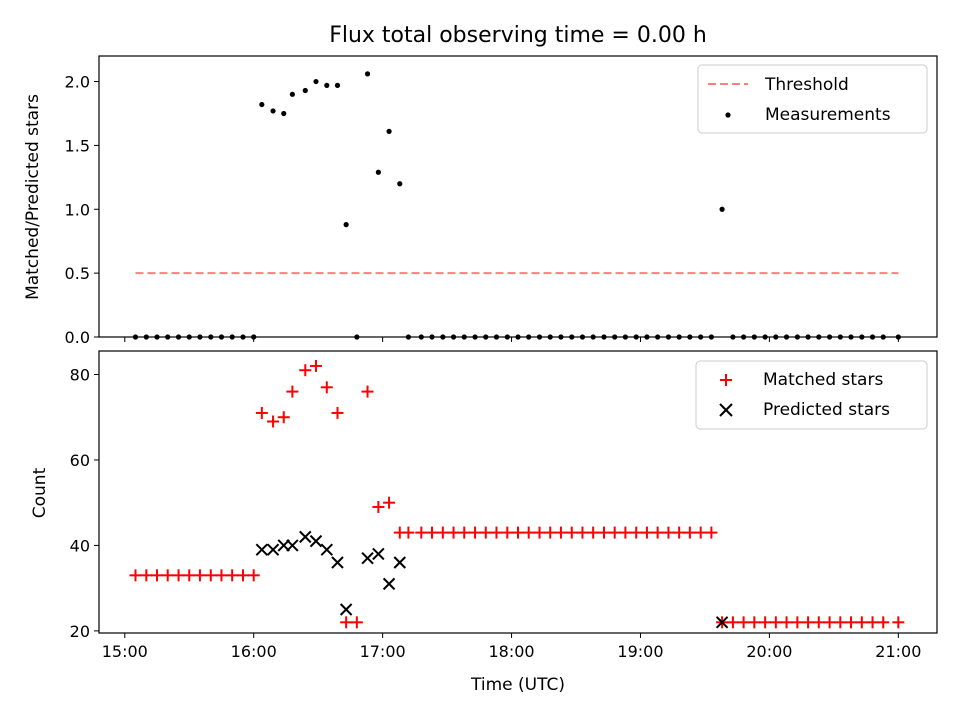 The height and width of the screenshot is (720, 960). I want to click on count-legend: Matched stars Predicted stars, so click(811, 395).